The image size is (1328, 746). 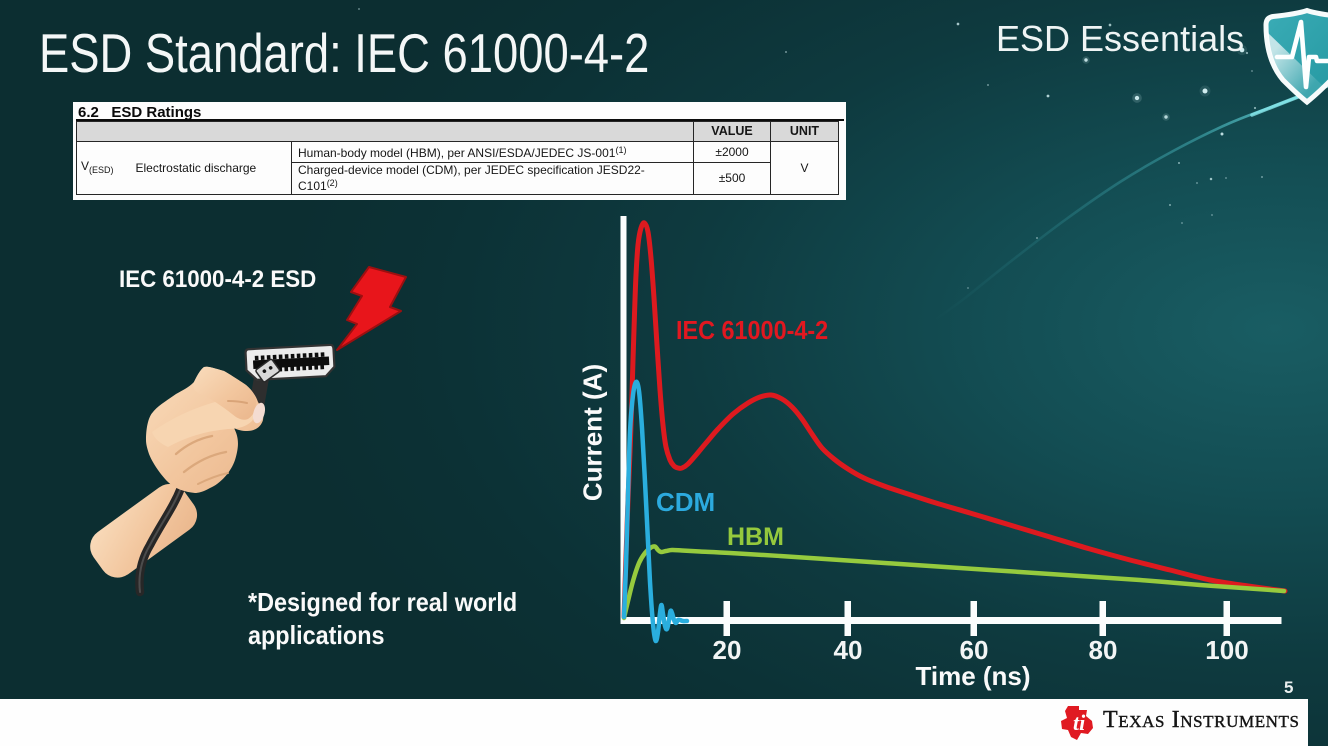 What do you see at coordinates (1079, 722) in the screenshot?
I see `svg-text: ti` at bounding box center [1079, 722].